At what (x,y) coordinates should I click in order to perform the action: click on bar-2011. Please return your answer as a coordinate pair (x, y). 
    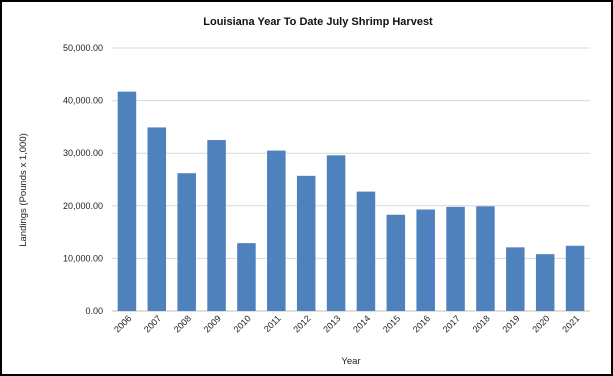
    Looking at the image, I should click on (276, 230).